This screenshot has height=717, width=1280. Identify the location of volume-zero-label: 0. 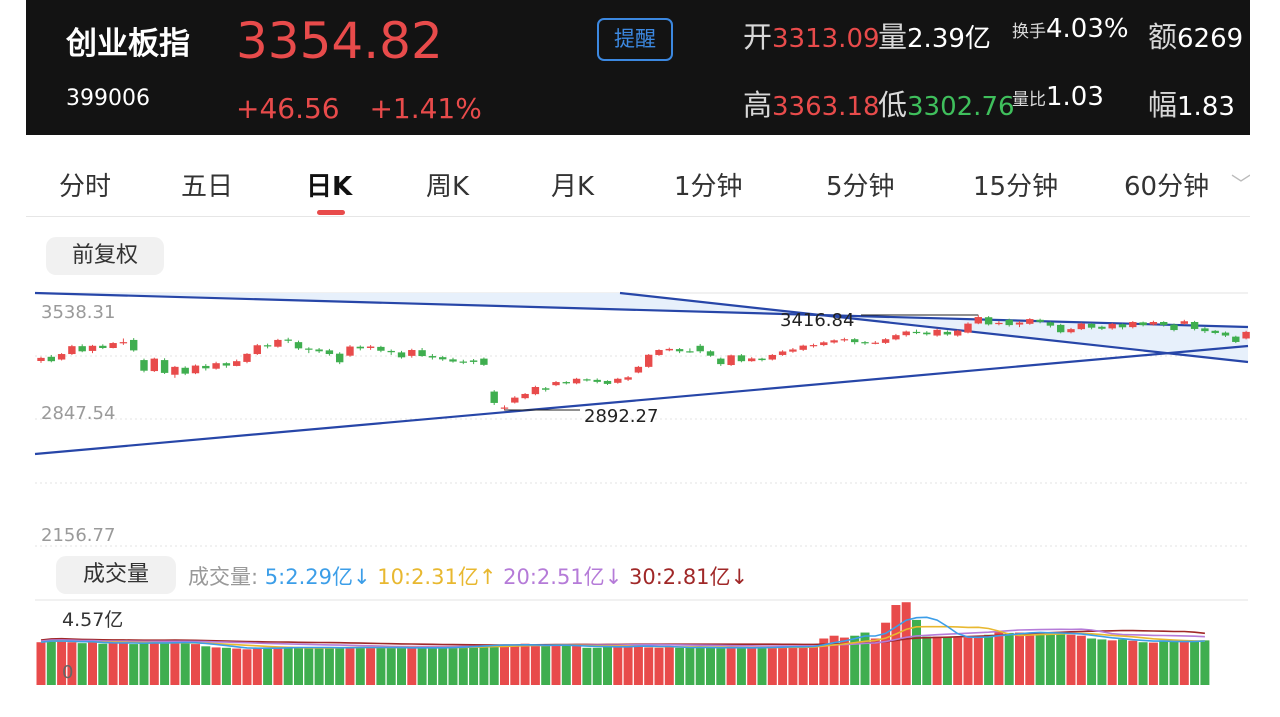
(67, 672).